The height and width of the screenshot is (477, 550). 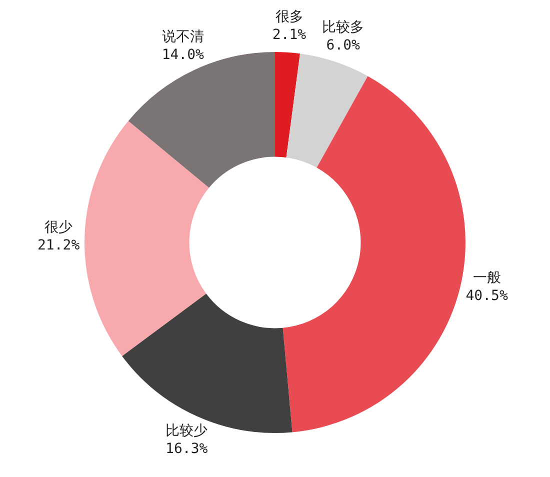 I want to click on data-label: 16.3%, so click(x=187, y=448).